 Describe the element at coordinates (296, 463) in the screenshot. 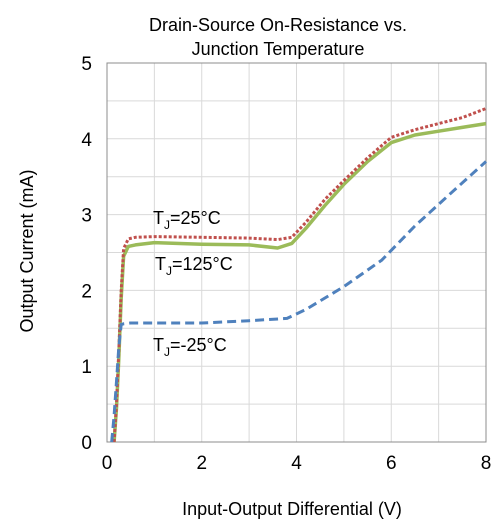

I see `x-tick-label: 4` at that location.